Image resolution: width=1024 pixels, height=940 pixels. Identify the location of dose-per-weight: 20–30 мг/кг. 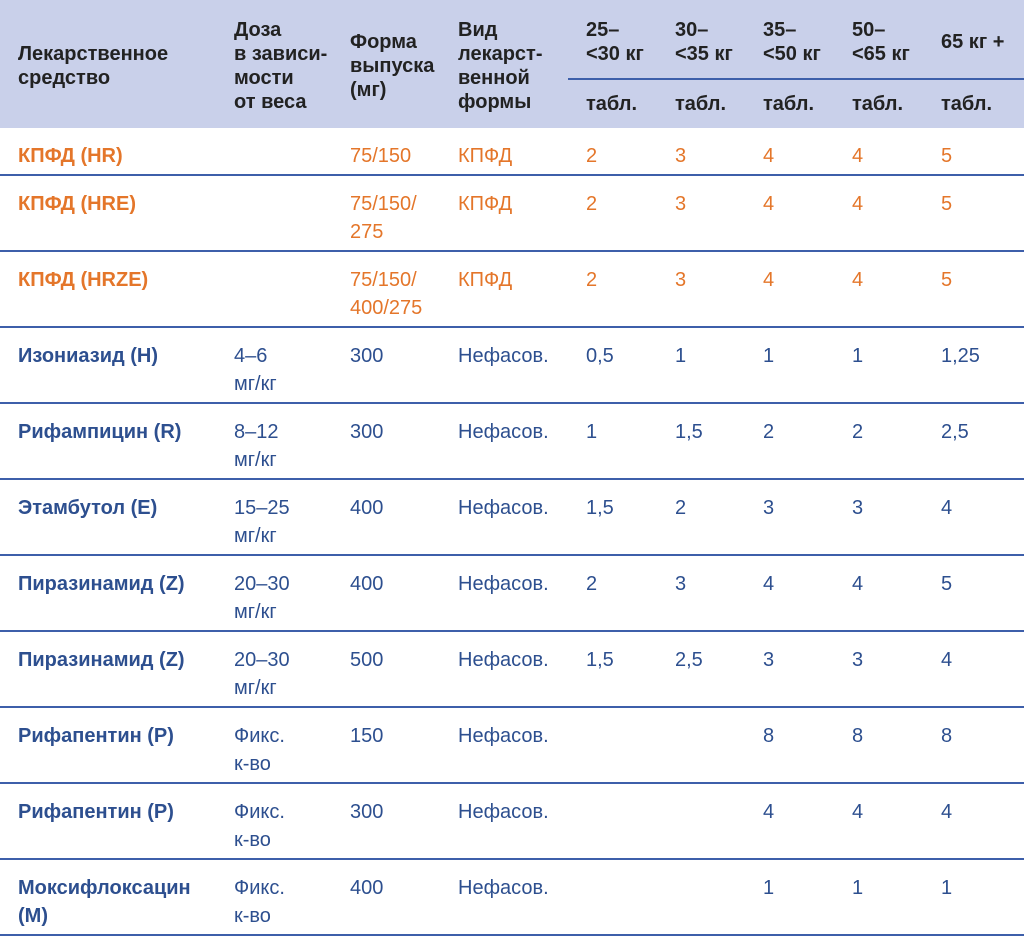
(262, 598).